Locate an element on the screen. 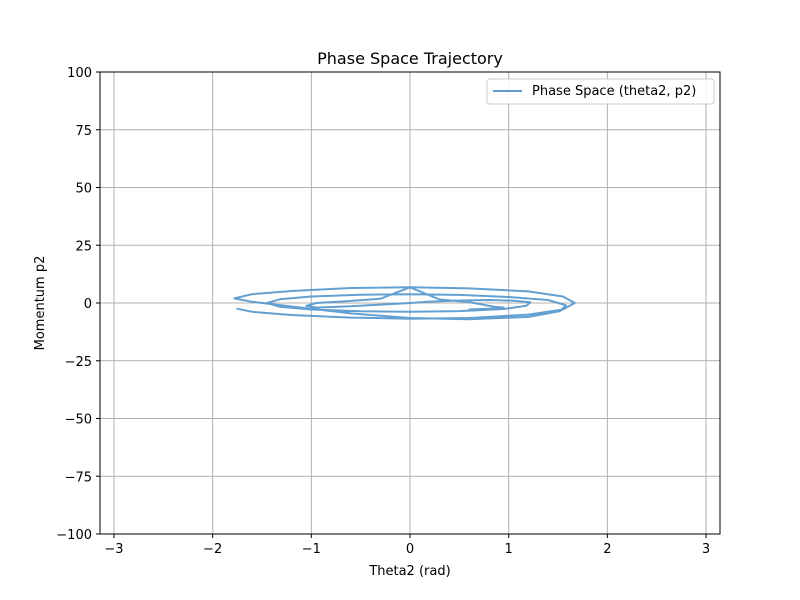 The width and height of the screenshot is (800, 600). x-tick-label: 1 is located at coordinates (509, 549).